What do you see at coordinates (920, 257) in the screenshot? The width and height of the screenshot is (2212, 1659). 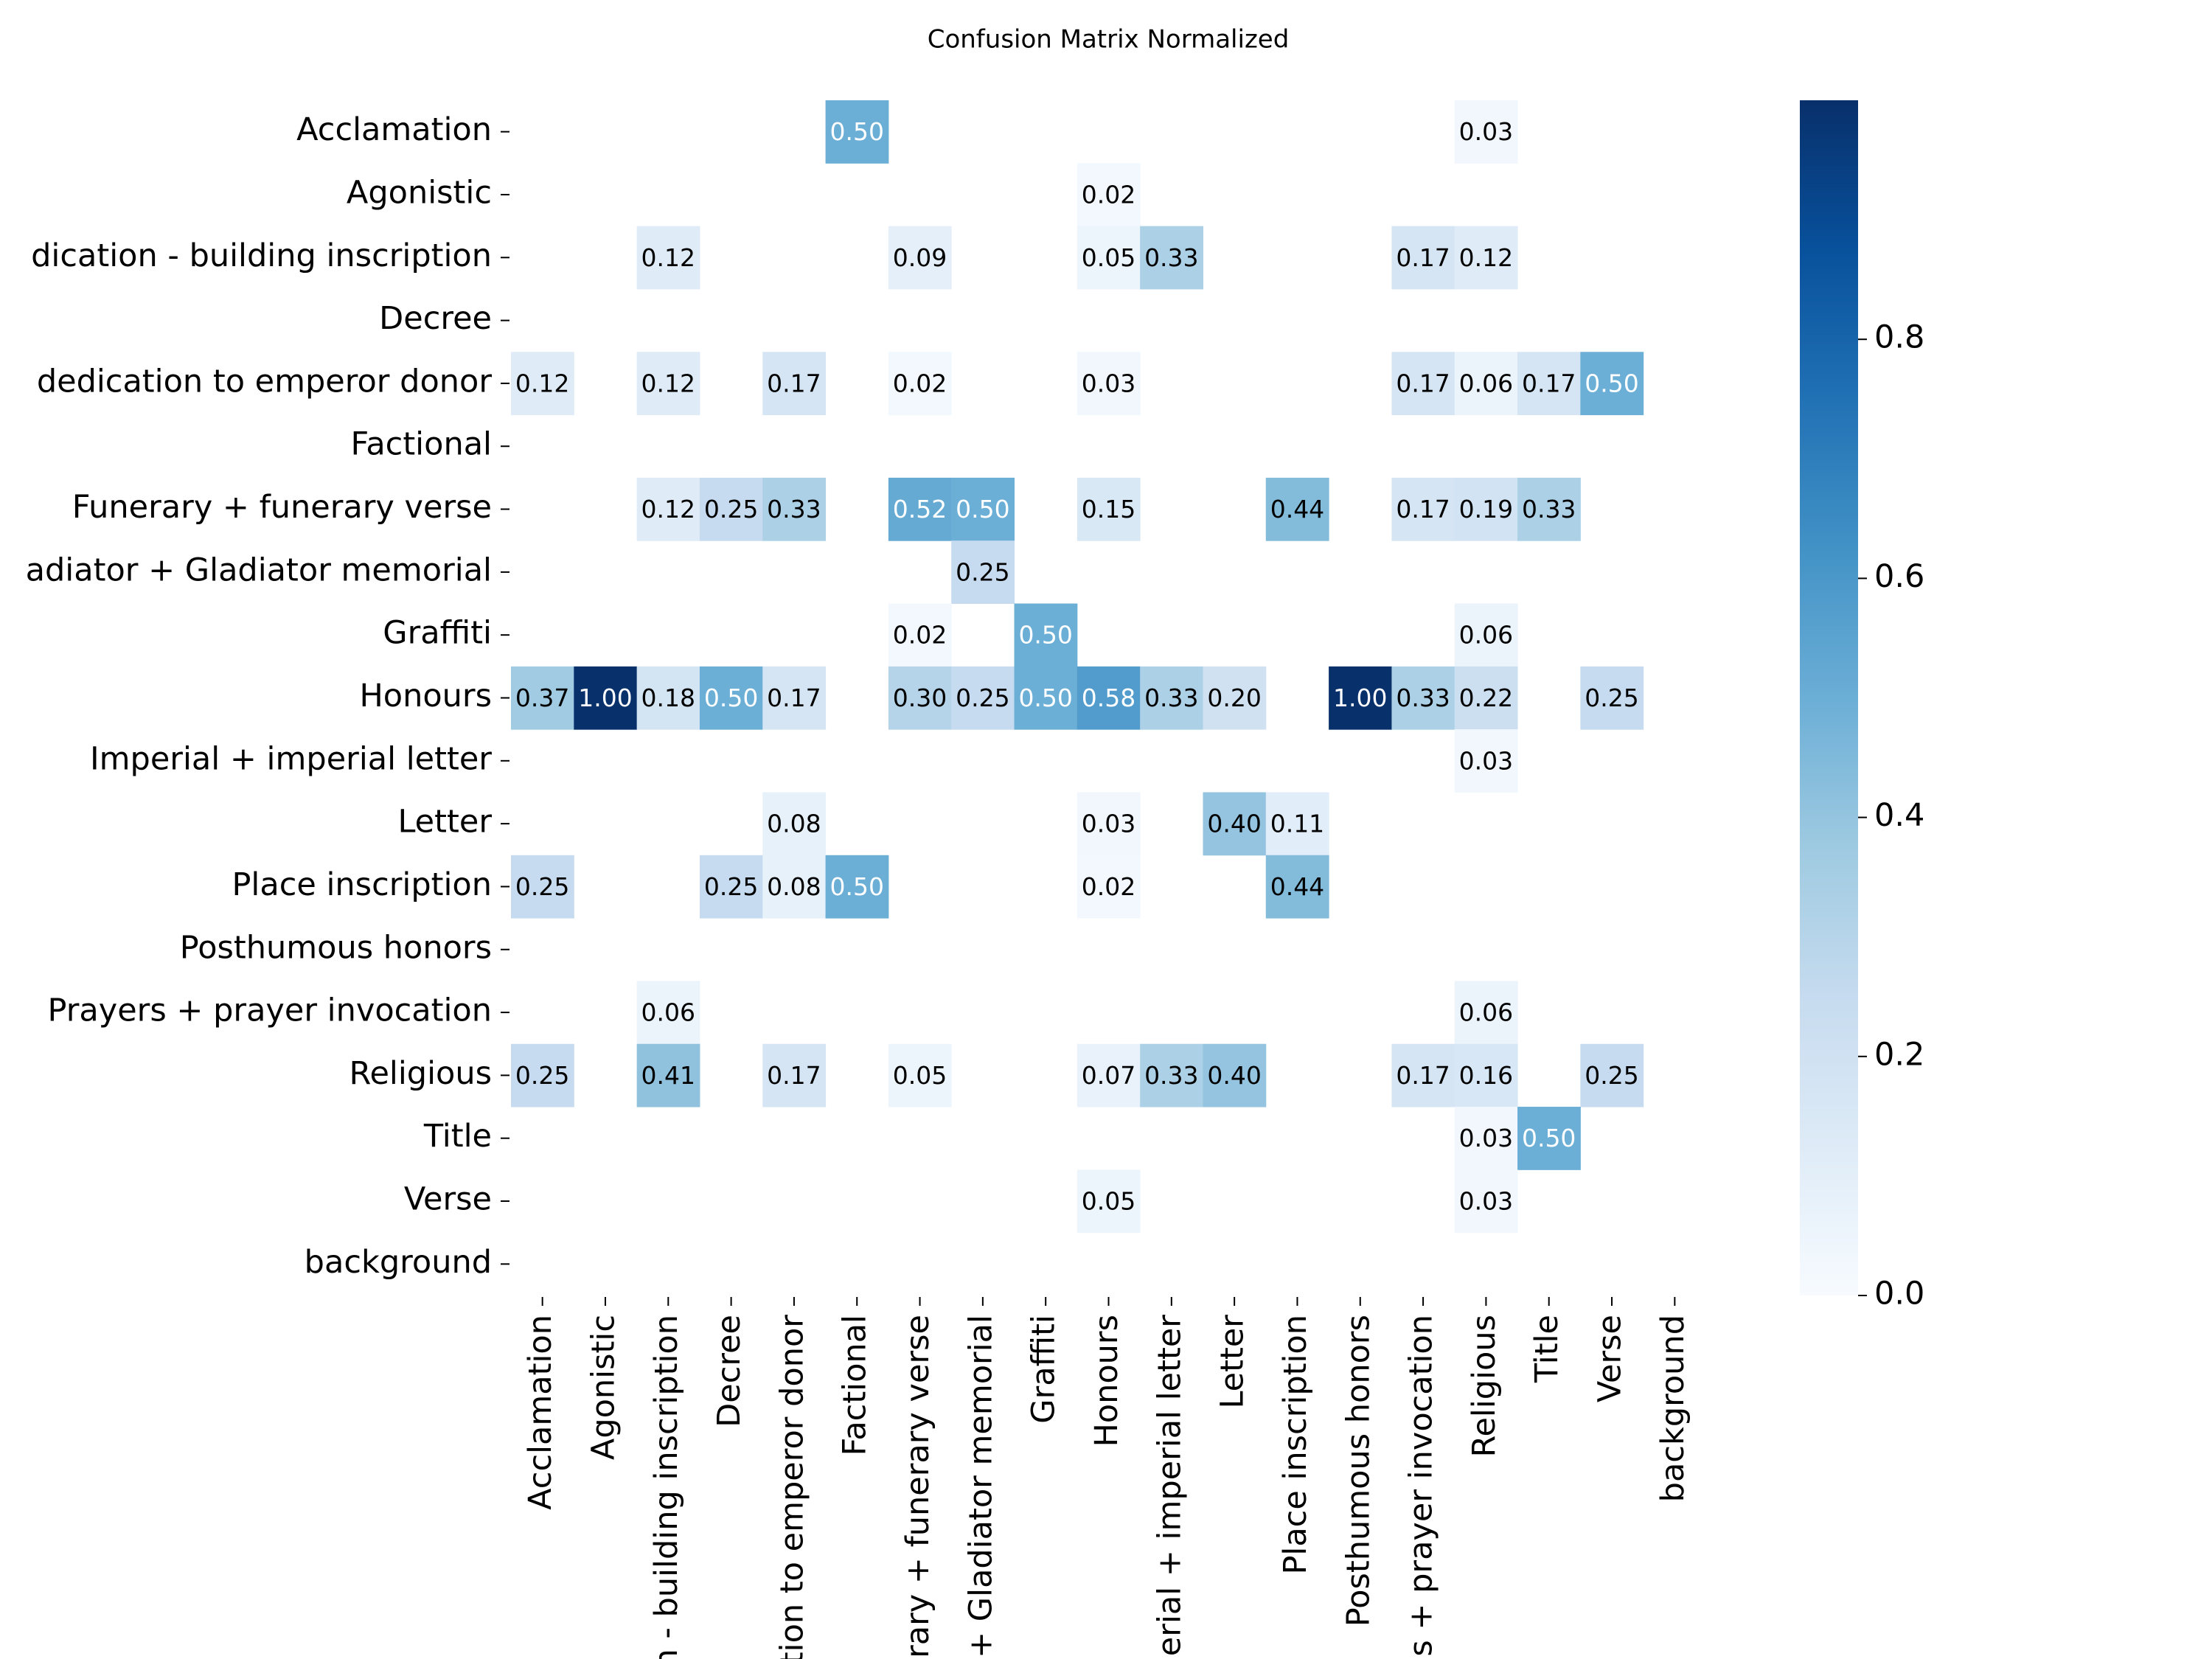 I see `cell-label: 0.09` at bounding box center [920, 257].